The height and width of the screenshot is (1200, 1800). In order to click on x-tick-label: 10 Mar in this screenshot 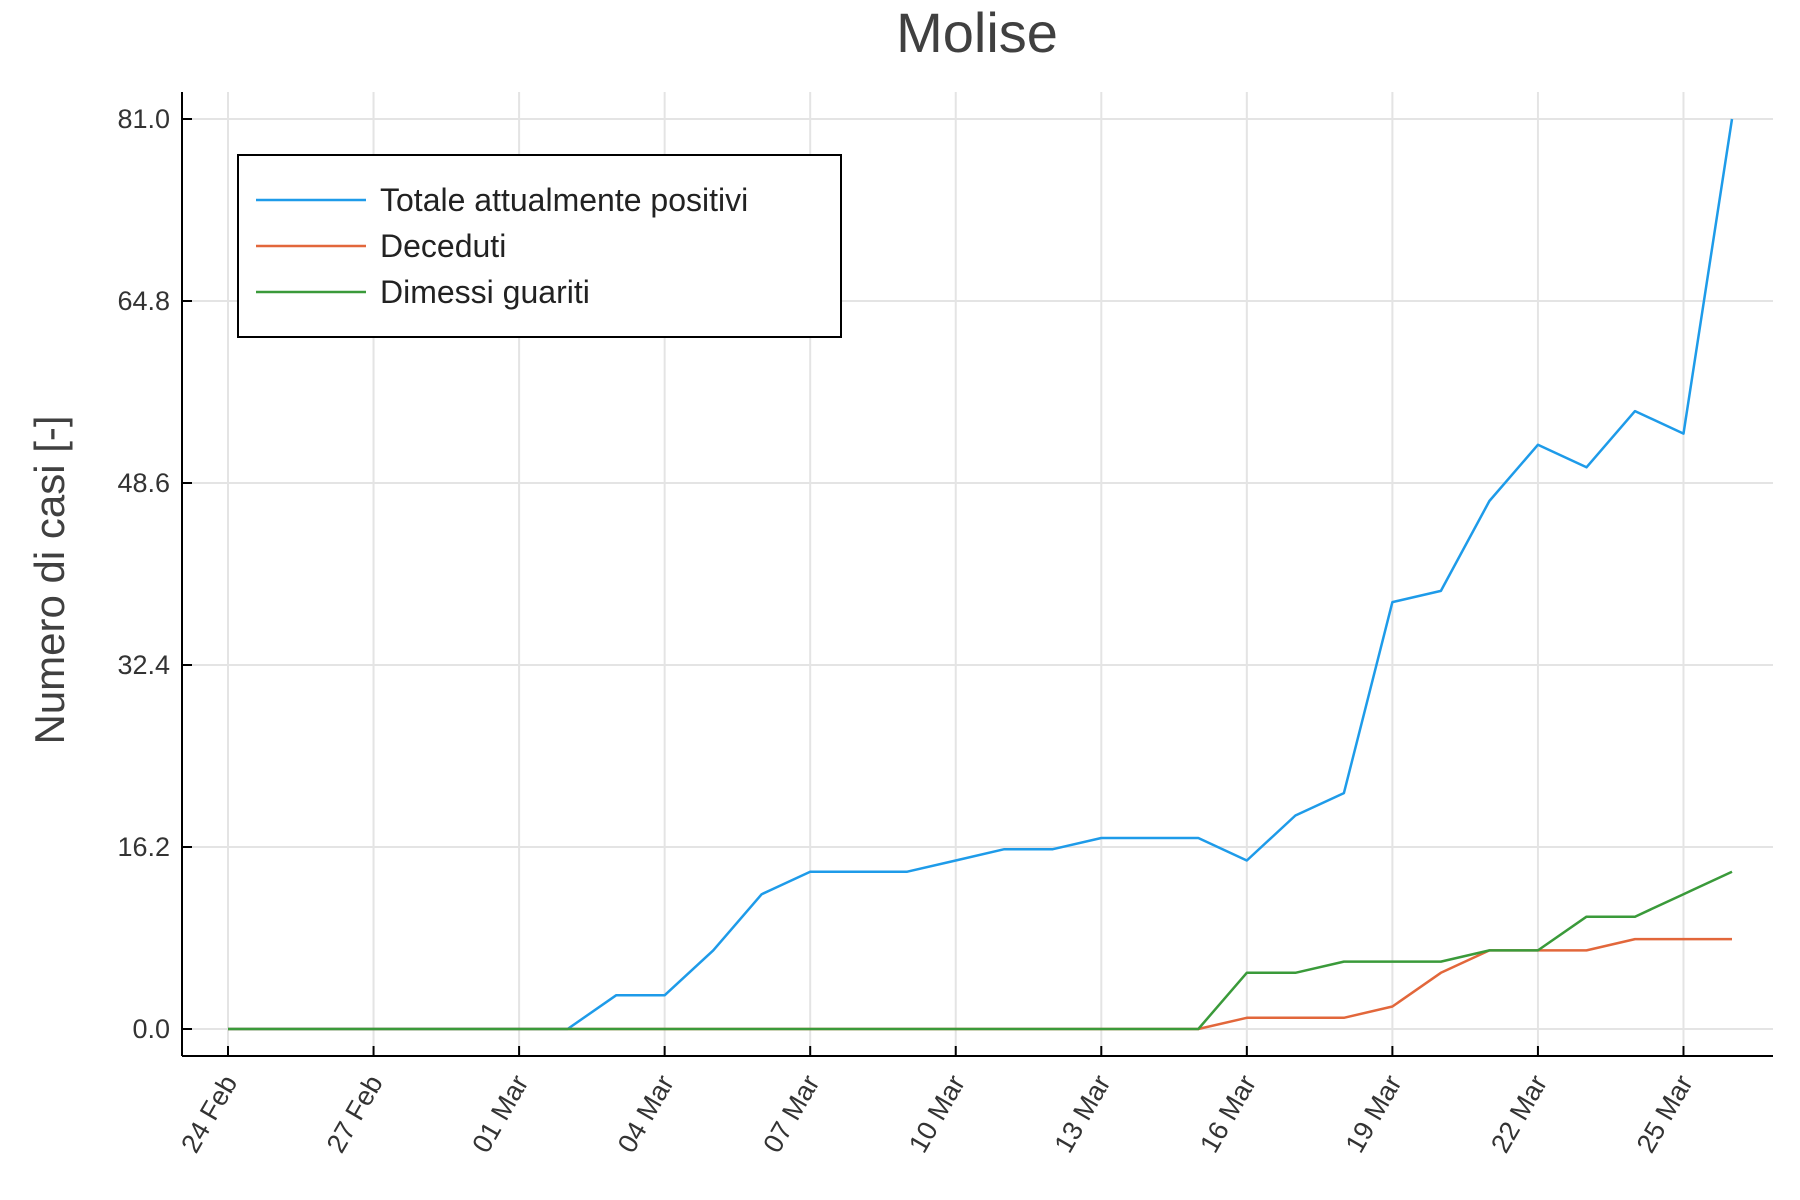, I will do `click(937, 1114)`.